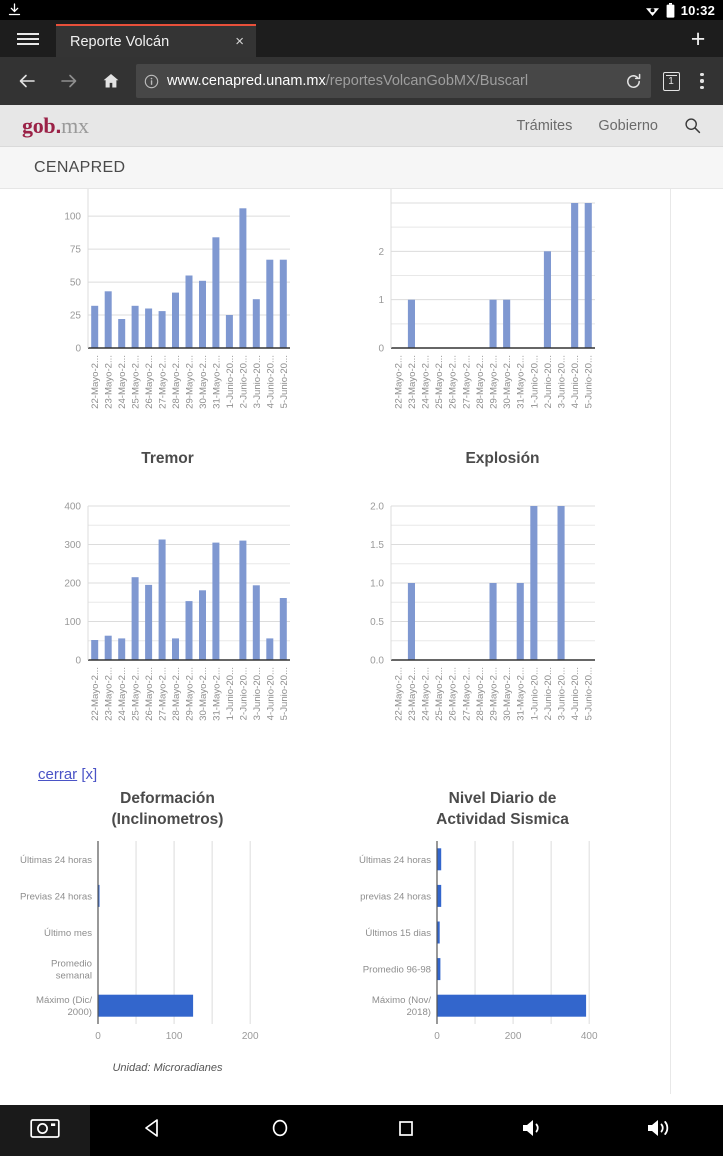  I want to click on brand-mx: mx, so click(75, 125).